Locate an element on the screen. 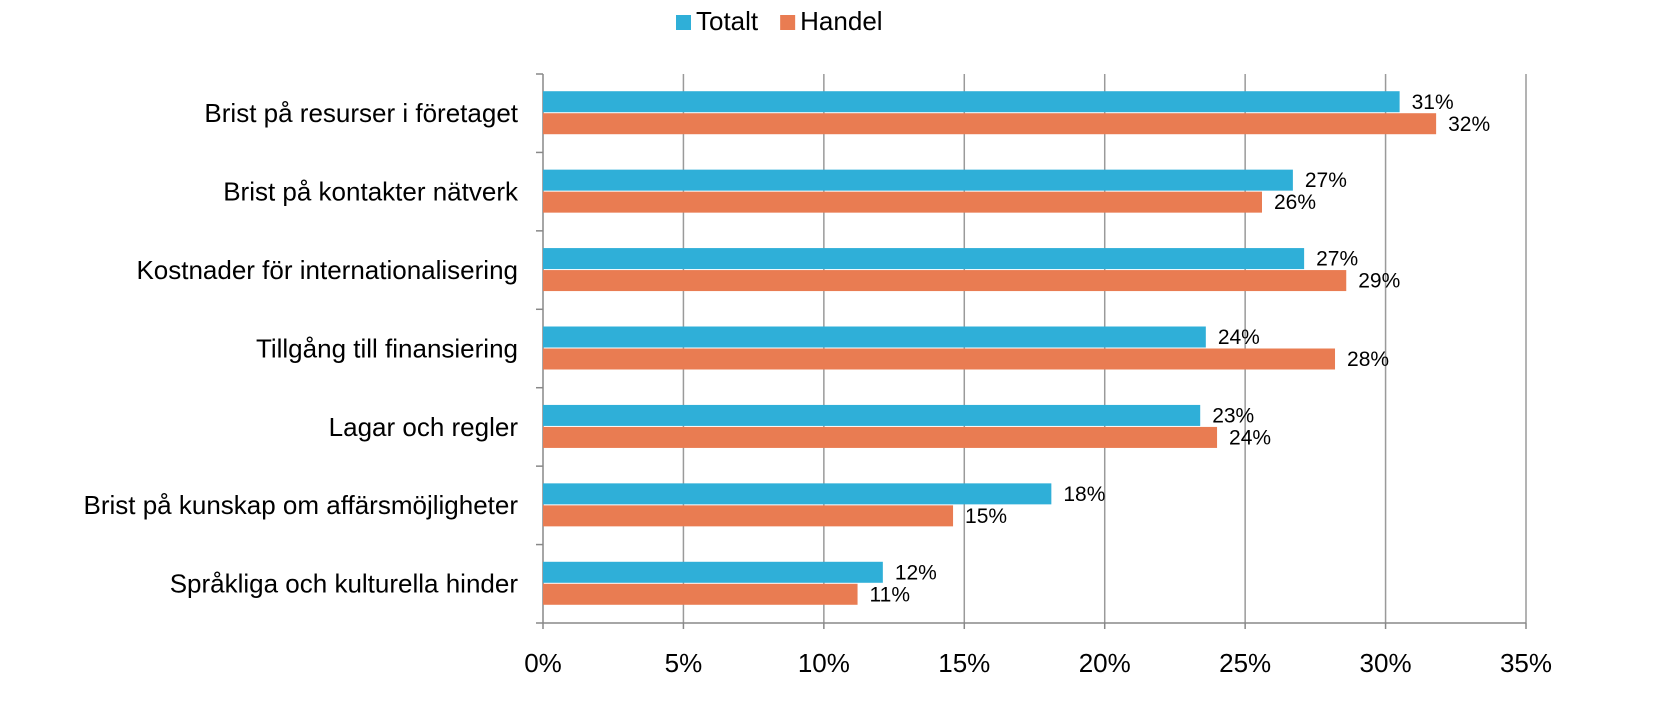 This screenshot has width=1664, height=712. category-label: Brist på kunskap om affärsmöjligheter is located at coordinates (301, 505).